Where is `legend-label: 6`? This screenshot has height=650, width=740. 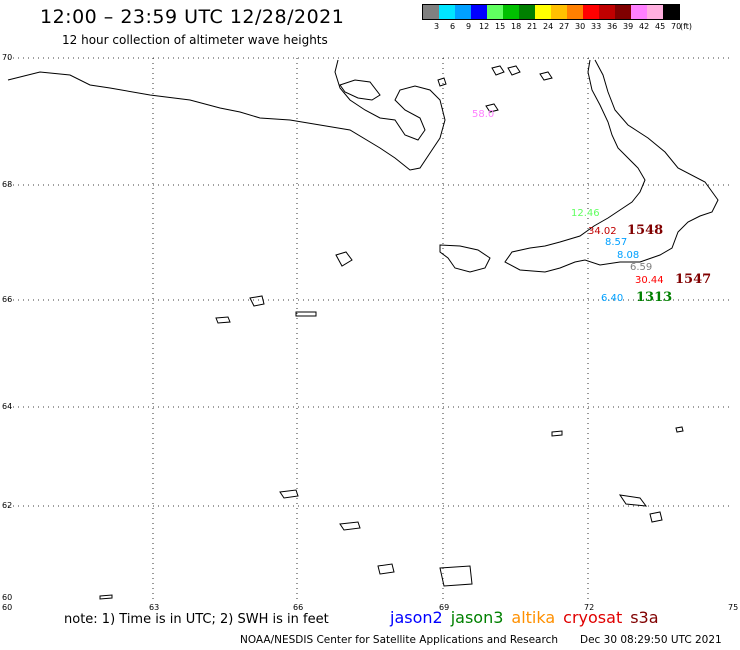 legend-label: 6 is located at coordinates (453, 26).